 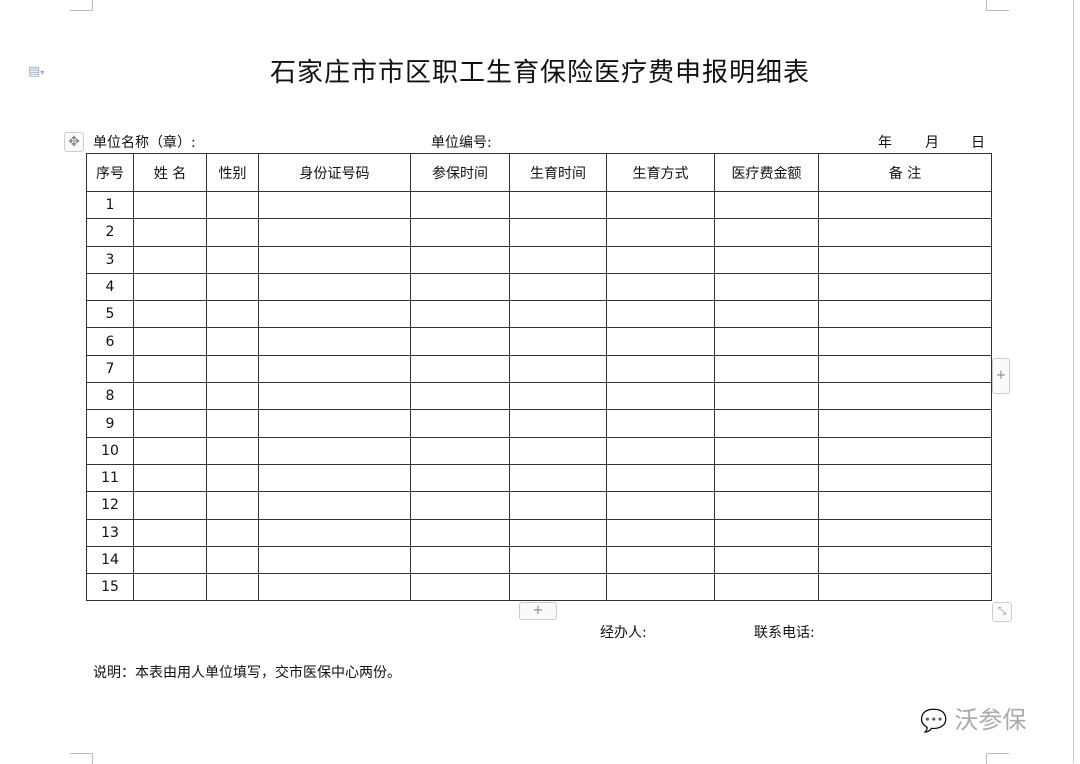 I want to click on add-column-button: +, so click(x=1001, y=376).